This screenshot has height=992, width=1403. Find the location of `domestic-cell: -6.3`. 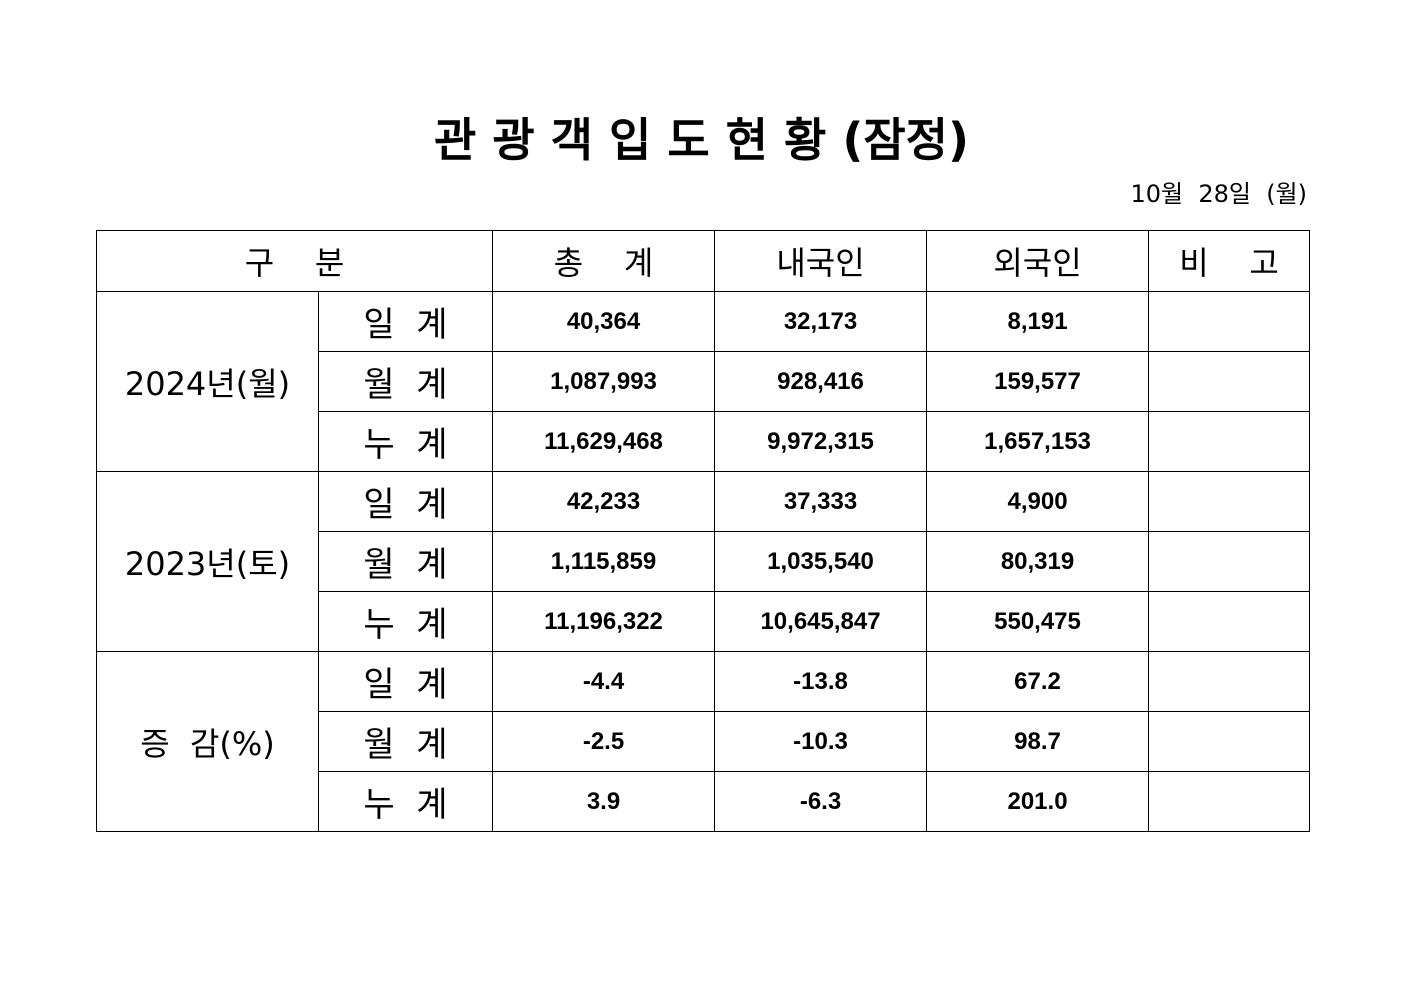

domestic-cell: -6.3 is located at coordinates (821, 801).